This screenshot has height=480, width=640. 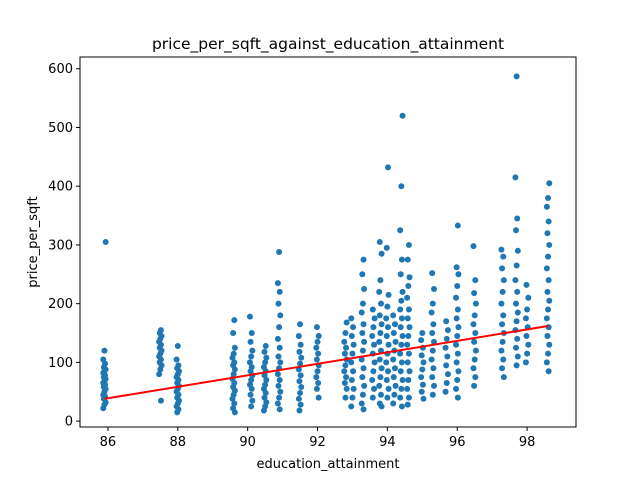 I want to click on x-tick-label: 88, so click(x=178, y=442).